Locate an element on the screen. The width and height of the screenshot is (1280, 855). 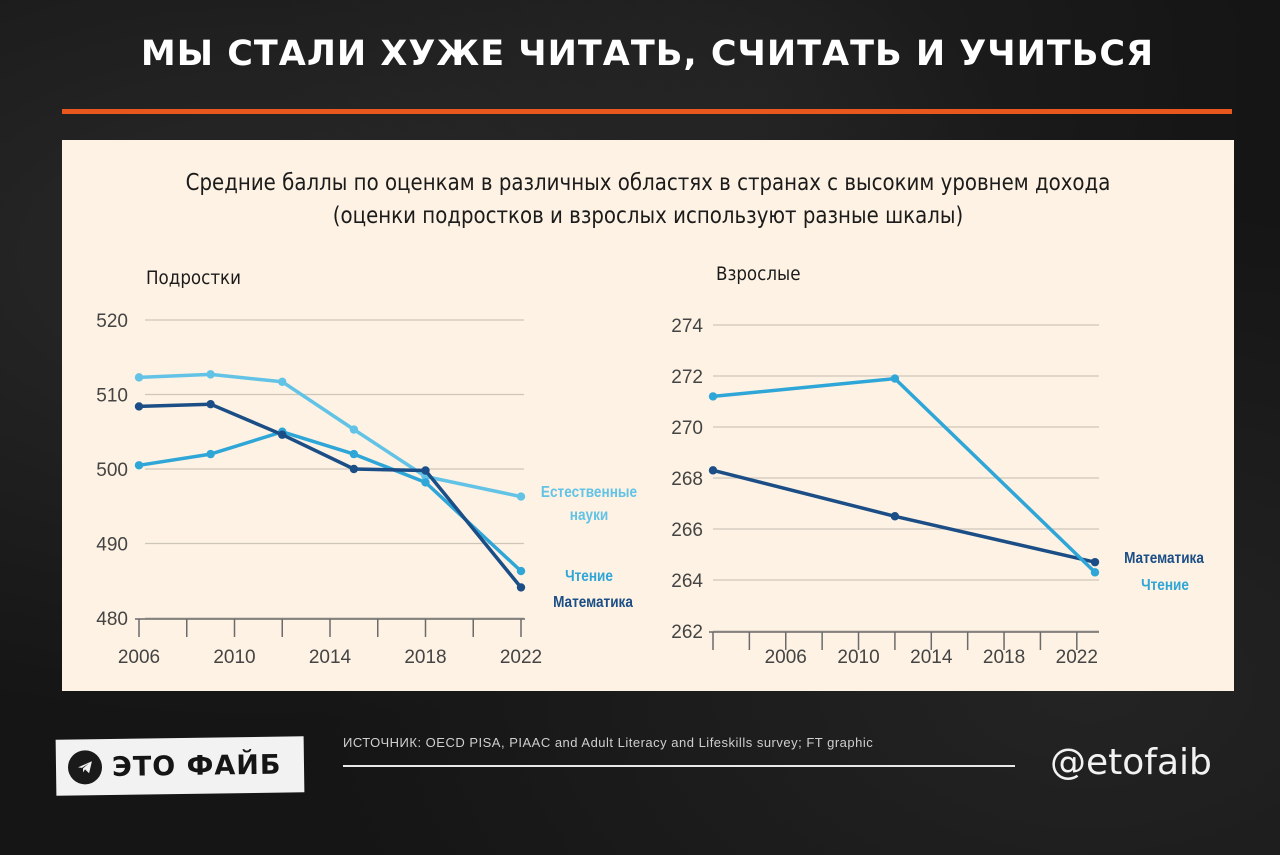
channel-handle: @etofaib is located at coordinates (1131, 762).